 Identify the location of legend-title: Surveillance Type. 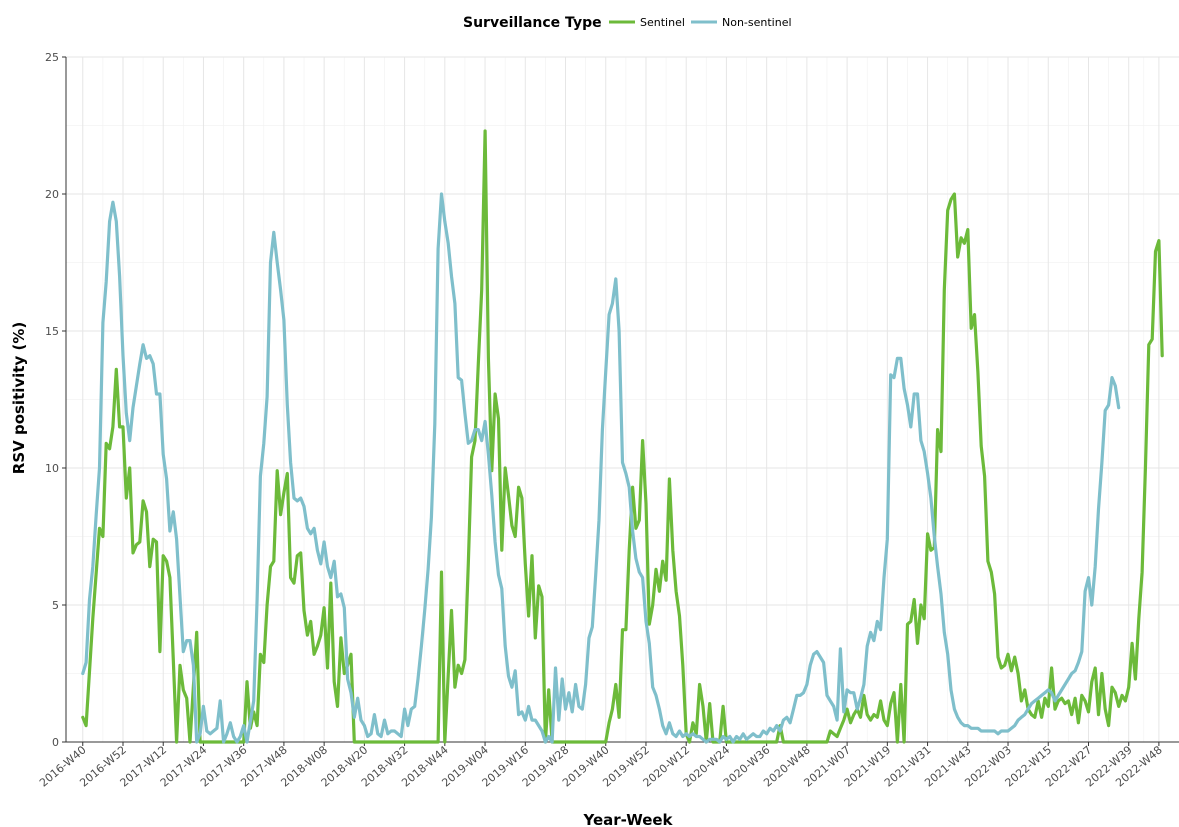
(532, 23).